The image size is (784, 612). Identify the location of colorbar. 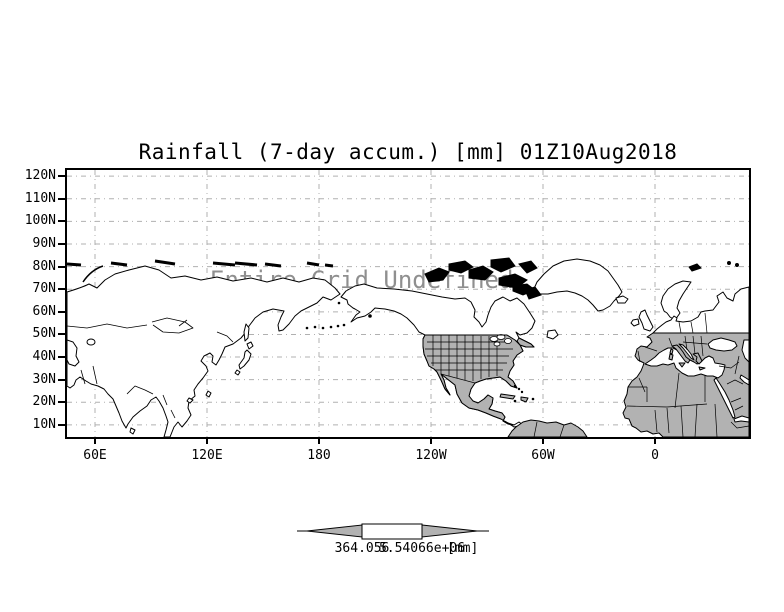
(393, 533).